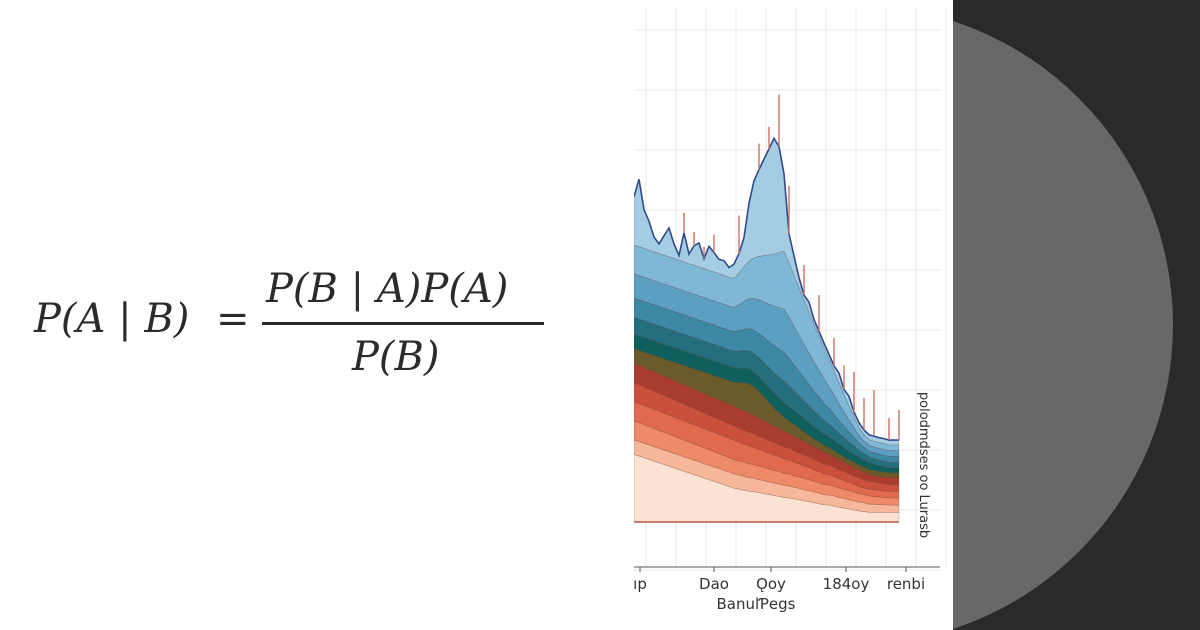 The height and width of the screenshot is (630, 1200). I want to click on x-tick-label: Ǫoy, so click(771, 584).